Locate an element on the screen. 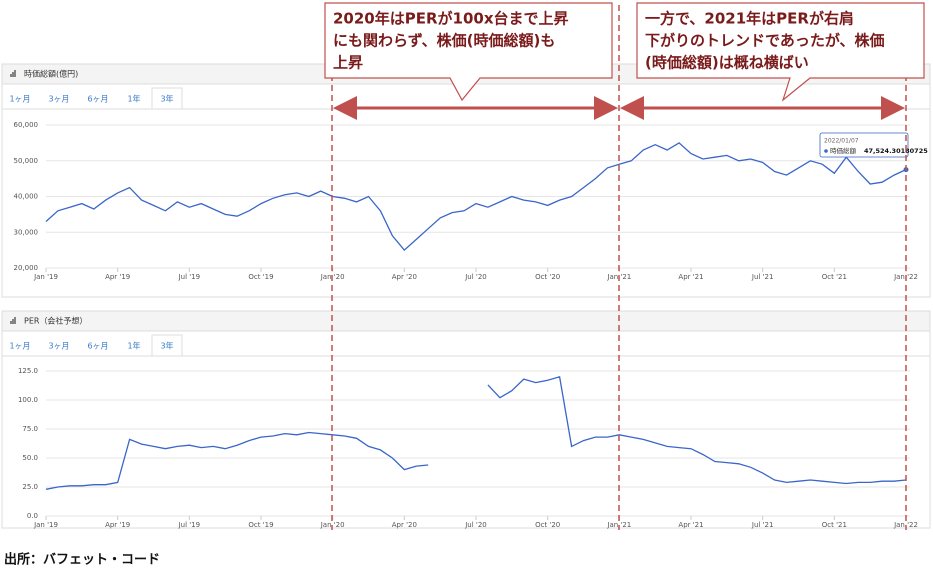 The height and width of the screenshot is (579, 933). y-tick-label: 50,000 is located at coordinates (26, 161).